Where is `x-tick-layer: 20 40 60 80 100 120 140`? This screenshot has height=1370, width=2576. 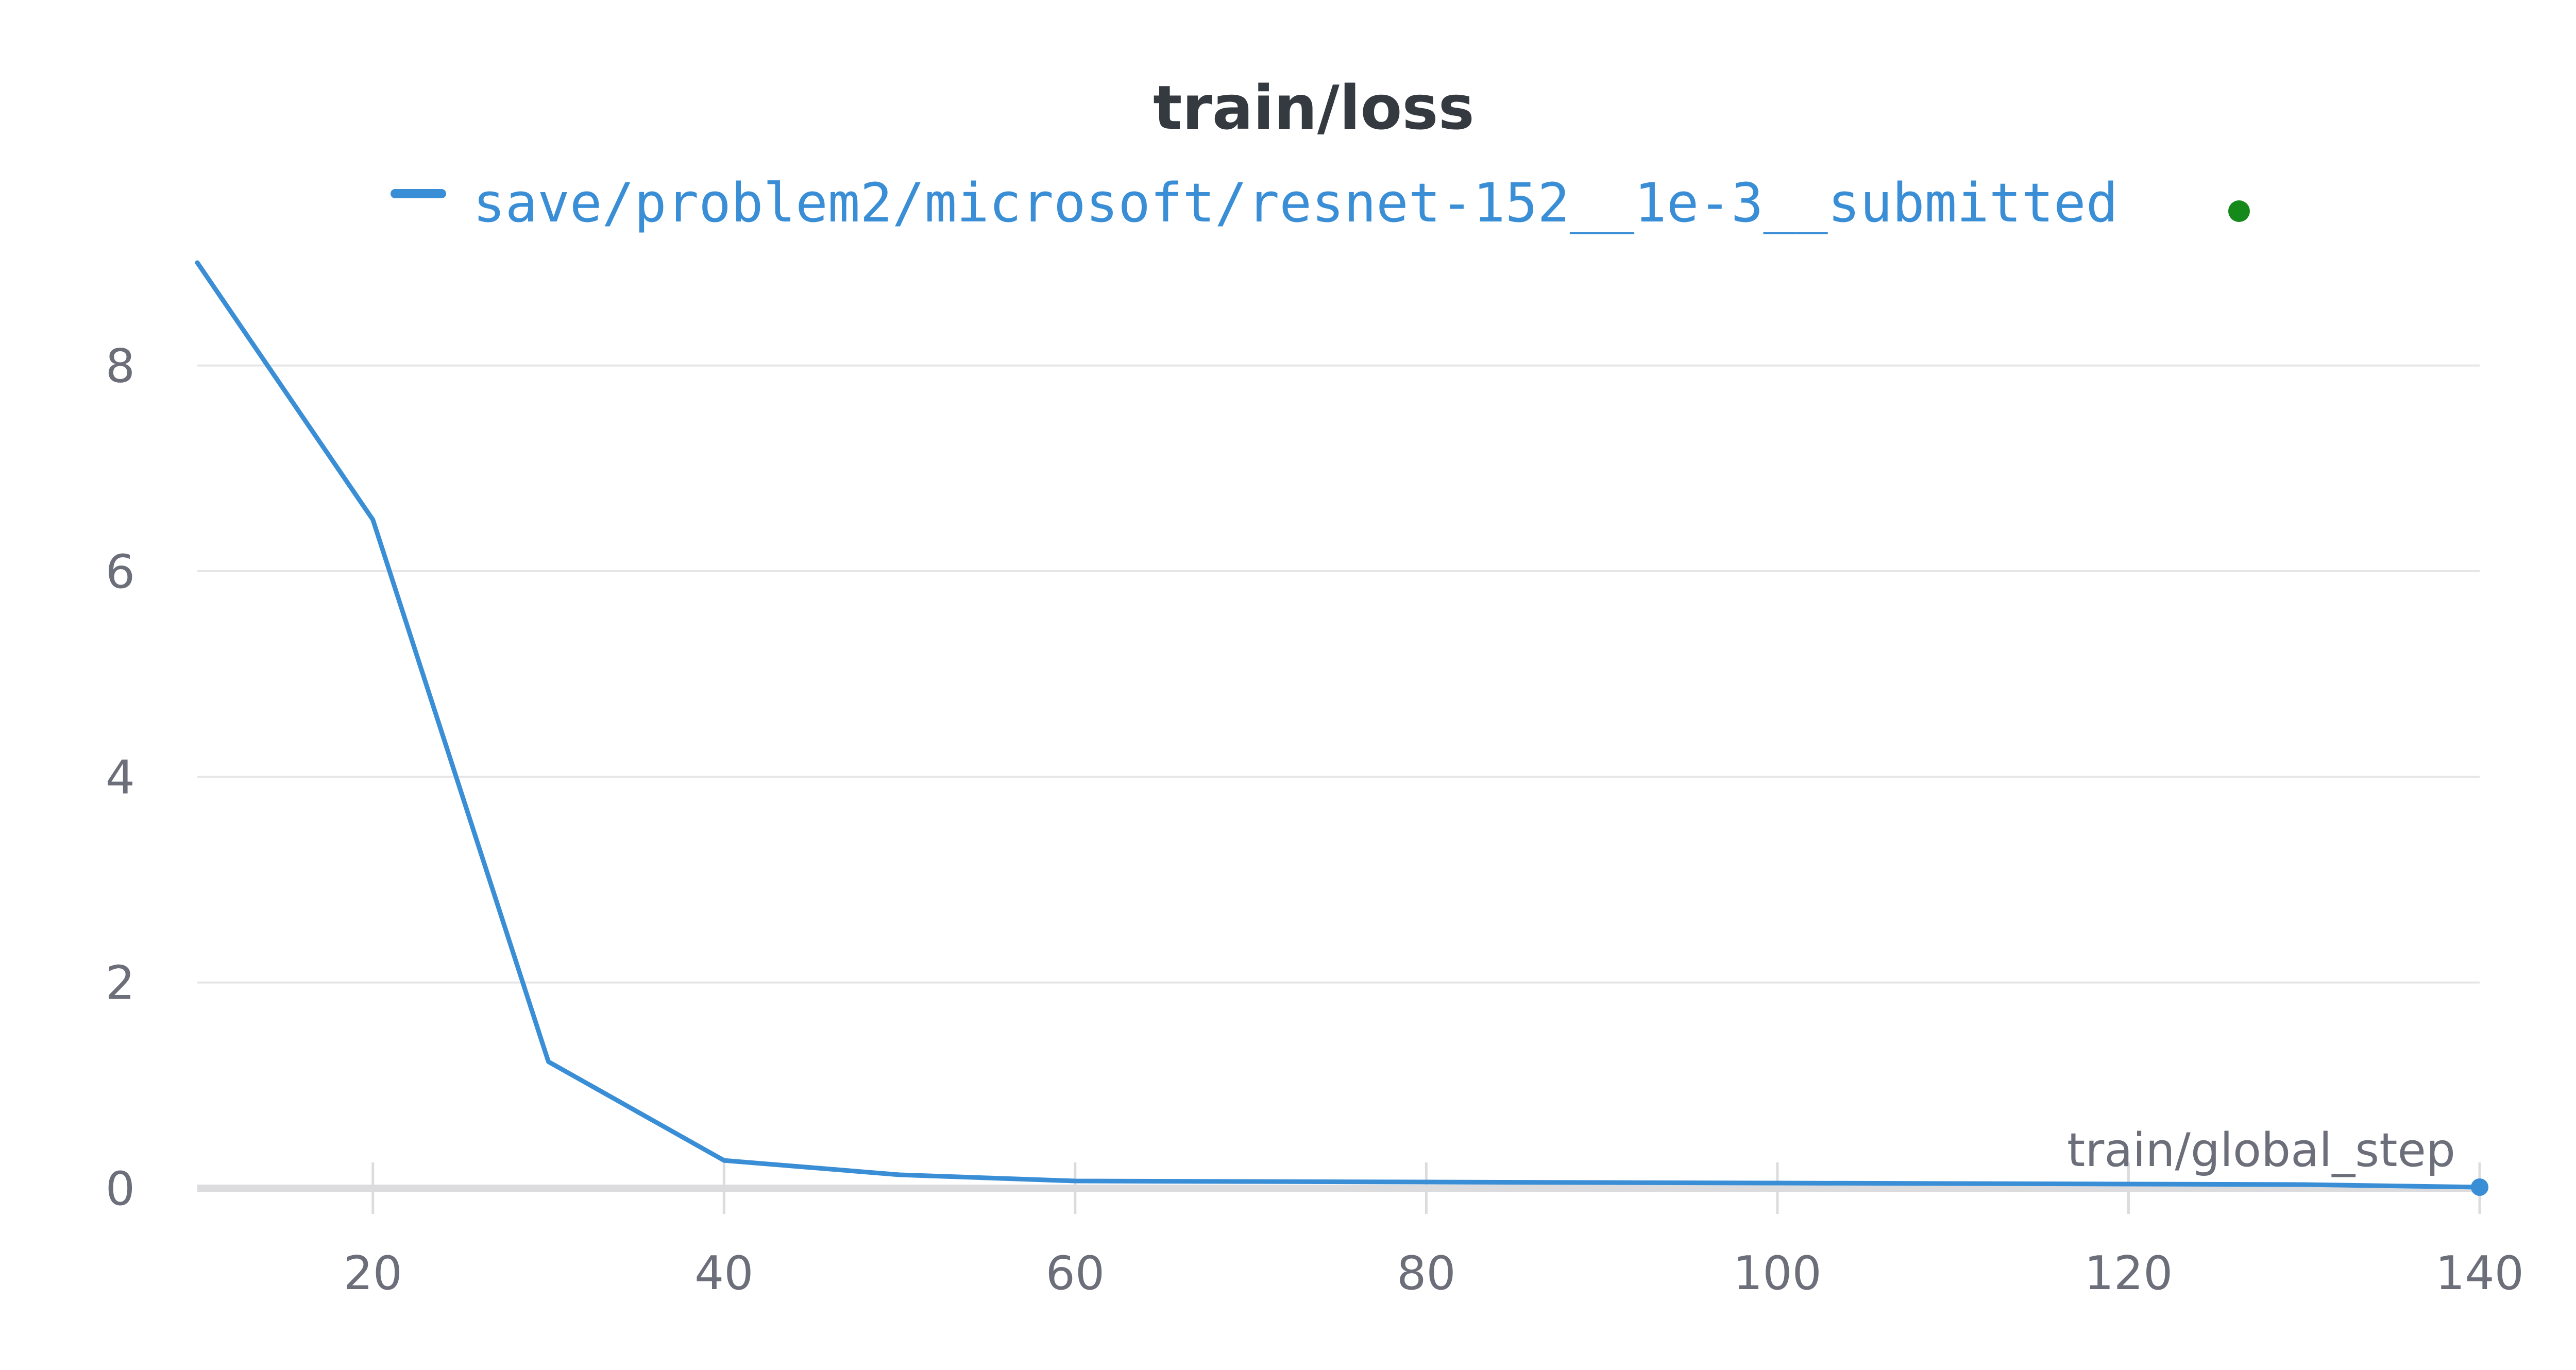
x-tick-layer: 20 40 60 80 100 120 140 is located at coordinates (1434, 1231).